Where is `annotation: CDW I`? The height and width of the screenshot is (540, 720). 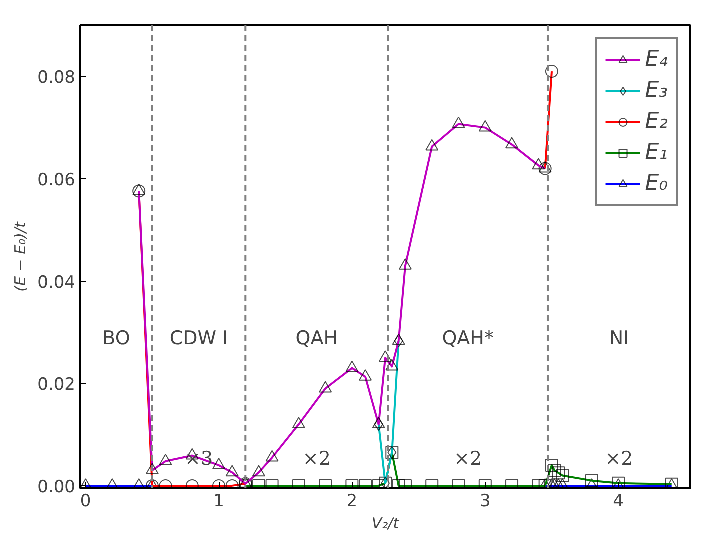
annotation: CDW I is located at coordinates (199, 339).